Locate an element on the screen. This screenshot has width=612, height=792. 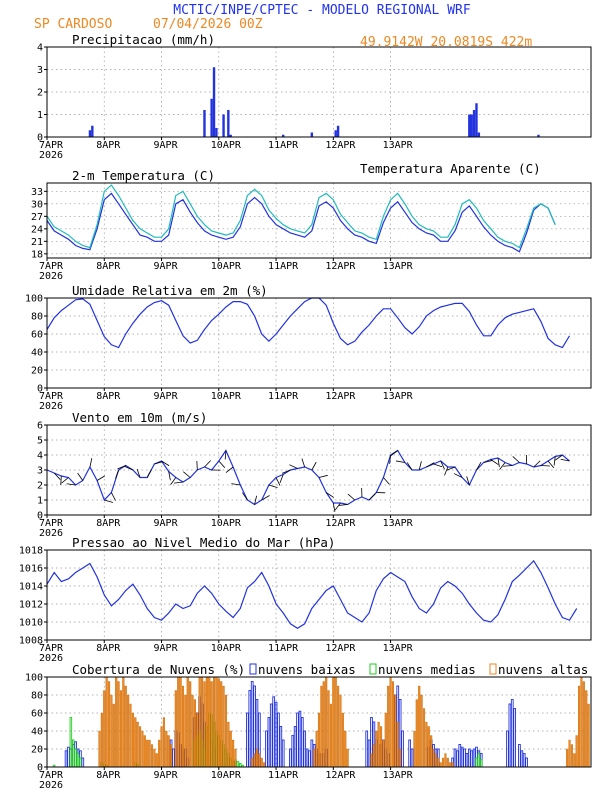
y-tick-label: 21 is located at coordinates (37, 242).